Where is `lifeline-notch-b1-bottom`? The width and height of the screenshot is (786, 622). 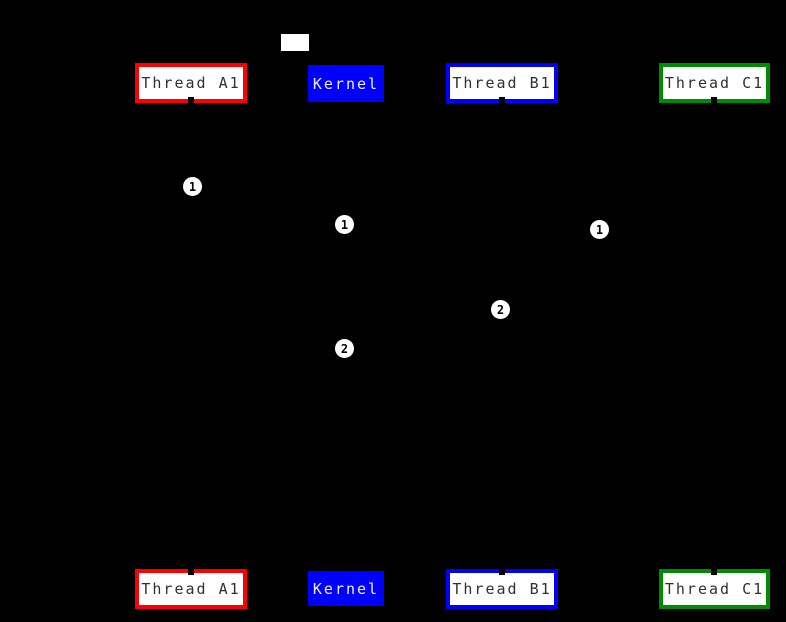
lifeline-notch-b1-bottom is located at coordinates (502, 571).